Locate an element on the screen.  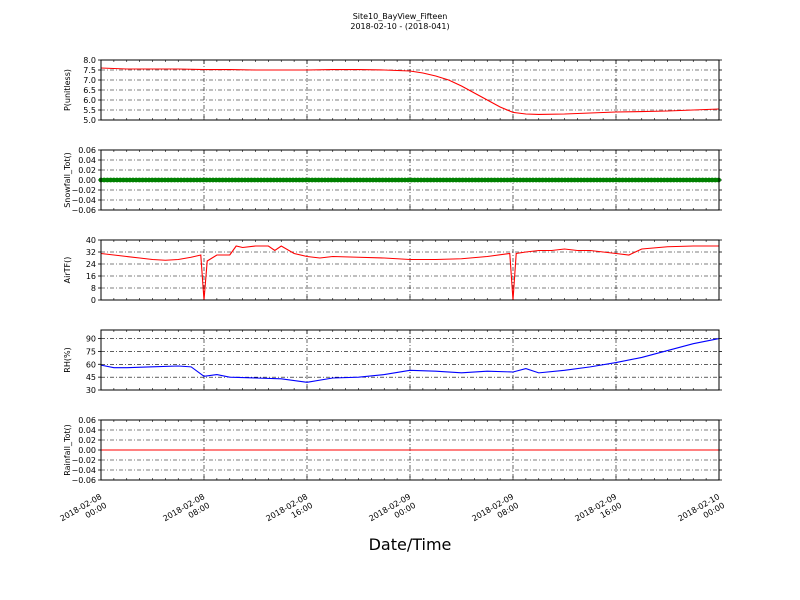
y-tick-label: 0 is located at coordinates (93, 300).